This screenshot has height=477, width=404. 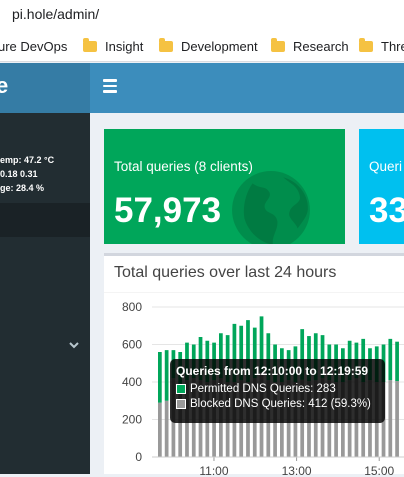 I want to click on total-queries-label: Total queries (8 clients), so click(x=183, y=166).